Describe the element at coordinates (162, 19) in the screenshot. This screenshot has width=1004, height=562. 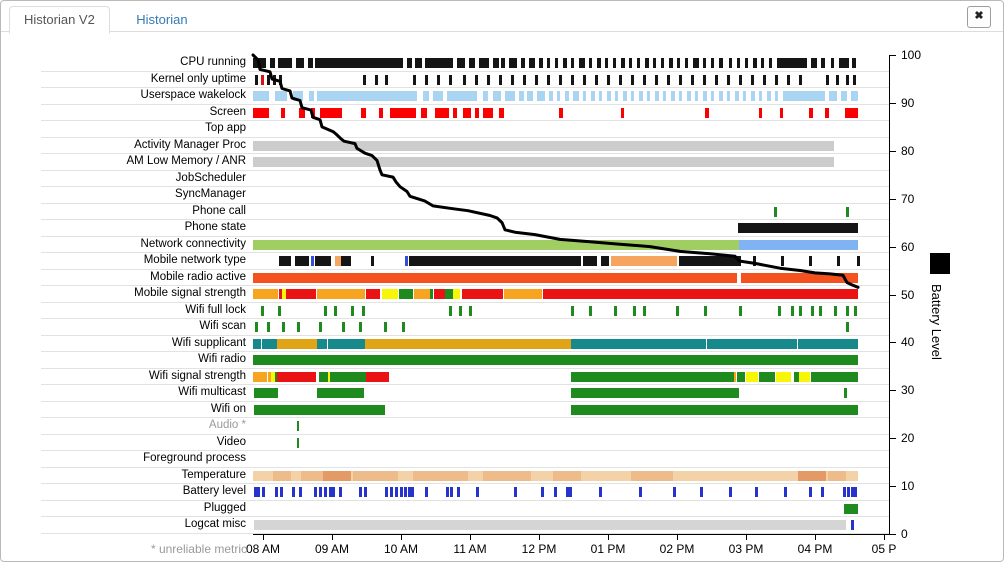
I see `tab-historian: Historian` at that location.